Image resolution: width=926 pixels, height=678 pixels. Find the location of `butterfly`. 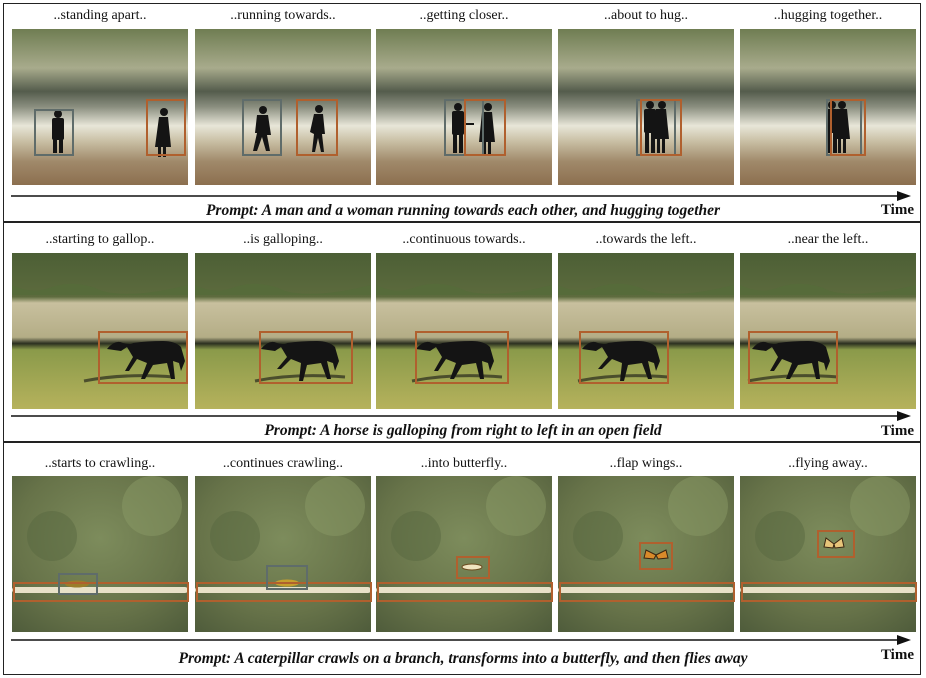

butterfly is located at coordinates (472, 567).